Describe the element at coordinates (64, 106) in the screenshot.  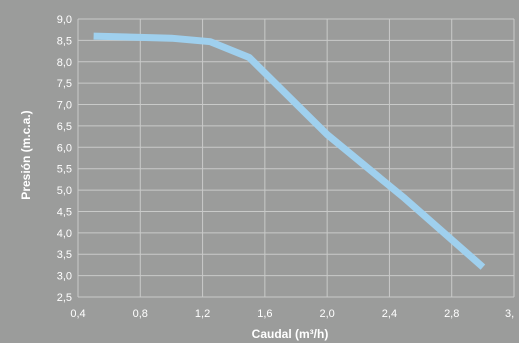
I see `y-tick-label: 7,0` at that location.